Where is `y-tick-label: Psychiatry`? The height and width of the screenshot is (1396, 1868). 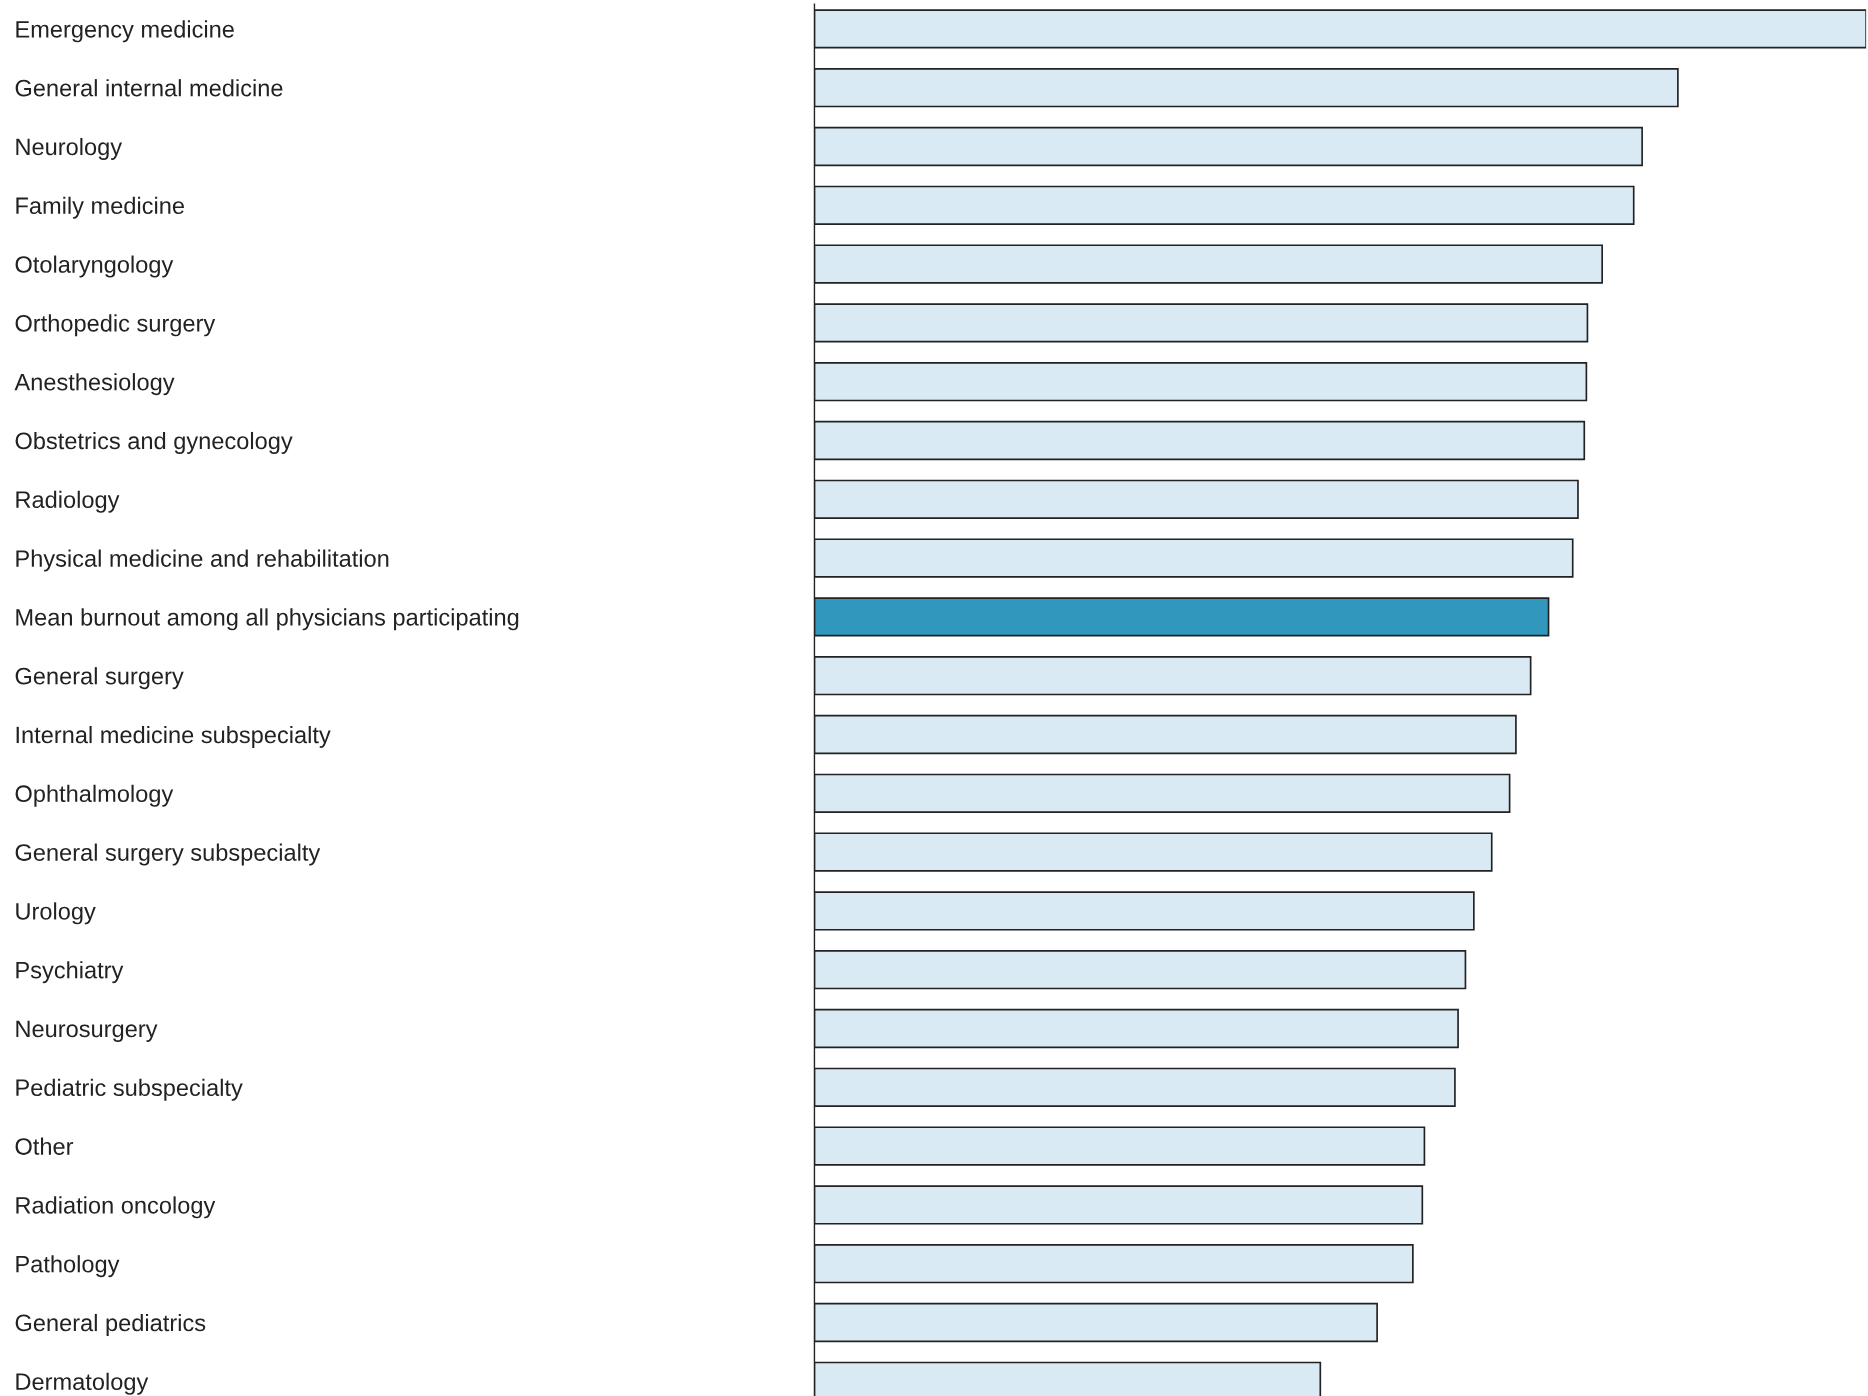 y-tick-label: Psychiatry is located at coordinates (70, 972).